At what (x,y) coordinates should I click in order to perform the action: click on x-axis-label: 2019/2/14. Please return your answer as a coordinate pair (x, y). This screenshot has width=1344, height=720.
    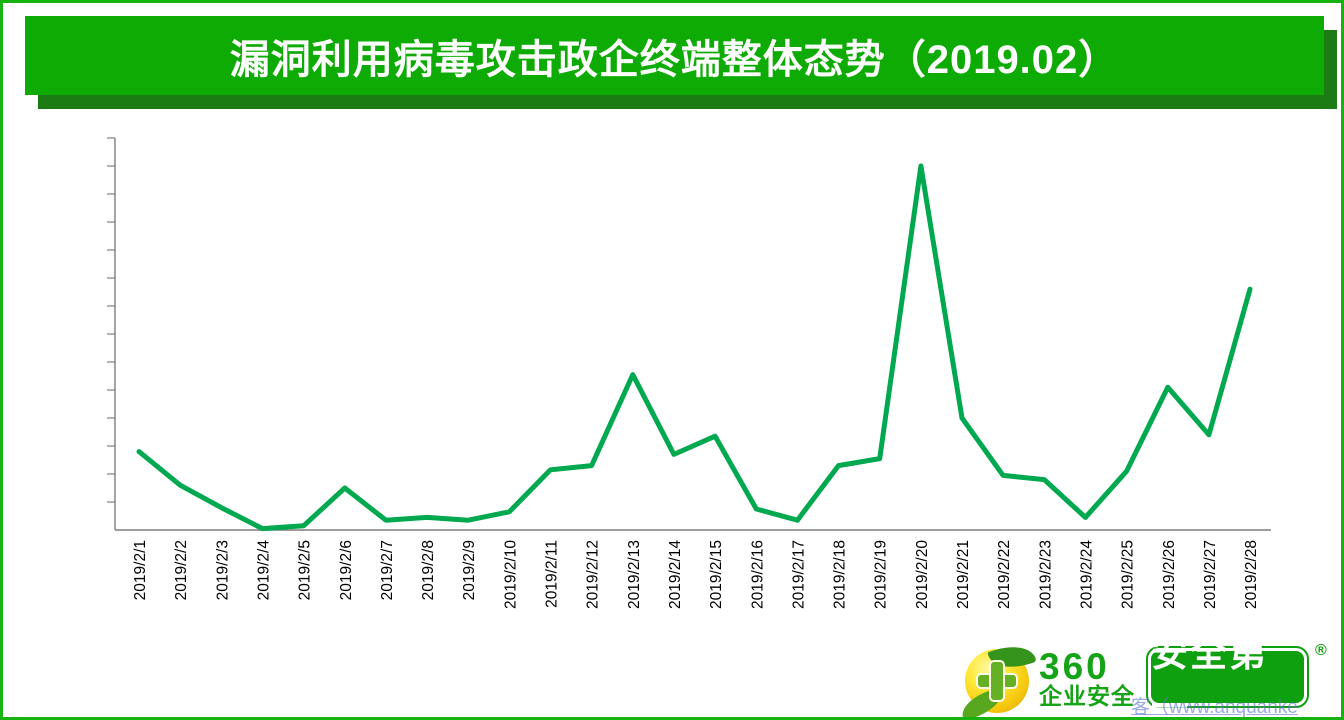
    Looking at the image, I should click on (675, 574).